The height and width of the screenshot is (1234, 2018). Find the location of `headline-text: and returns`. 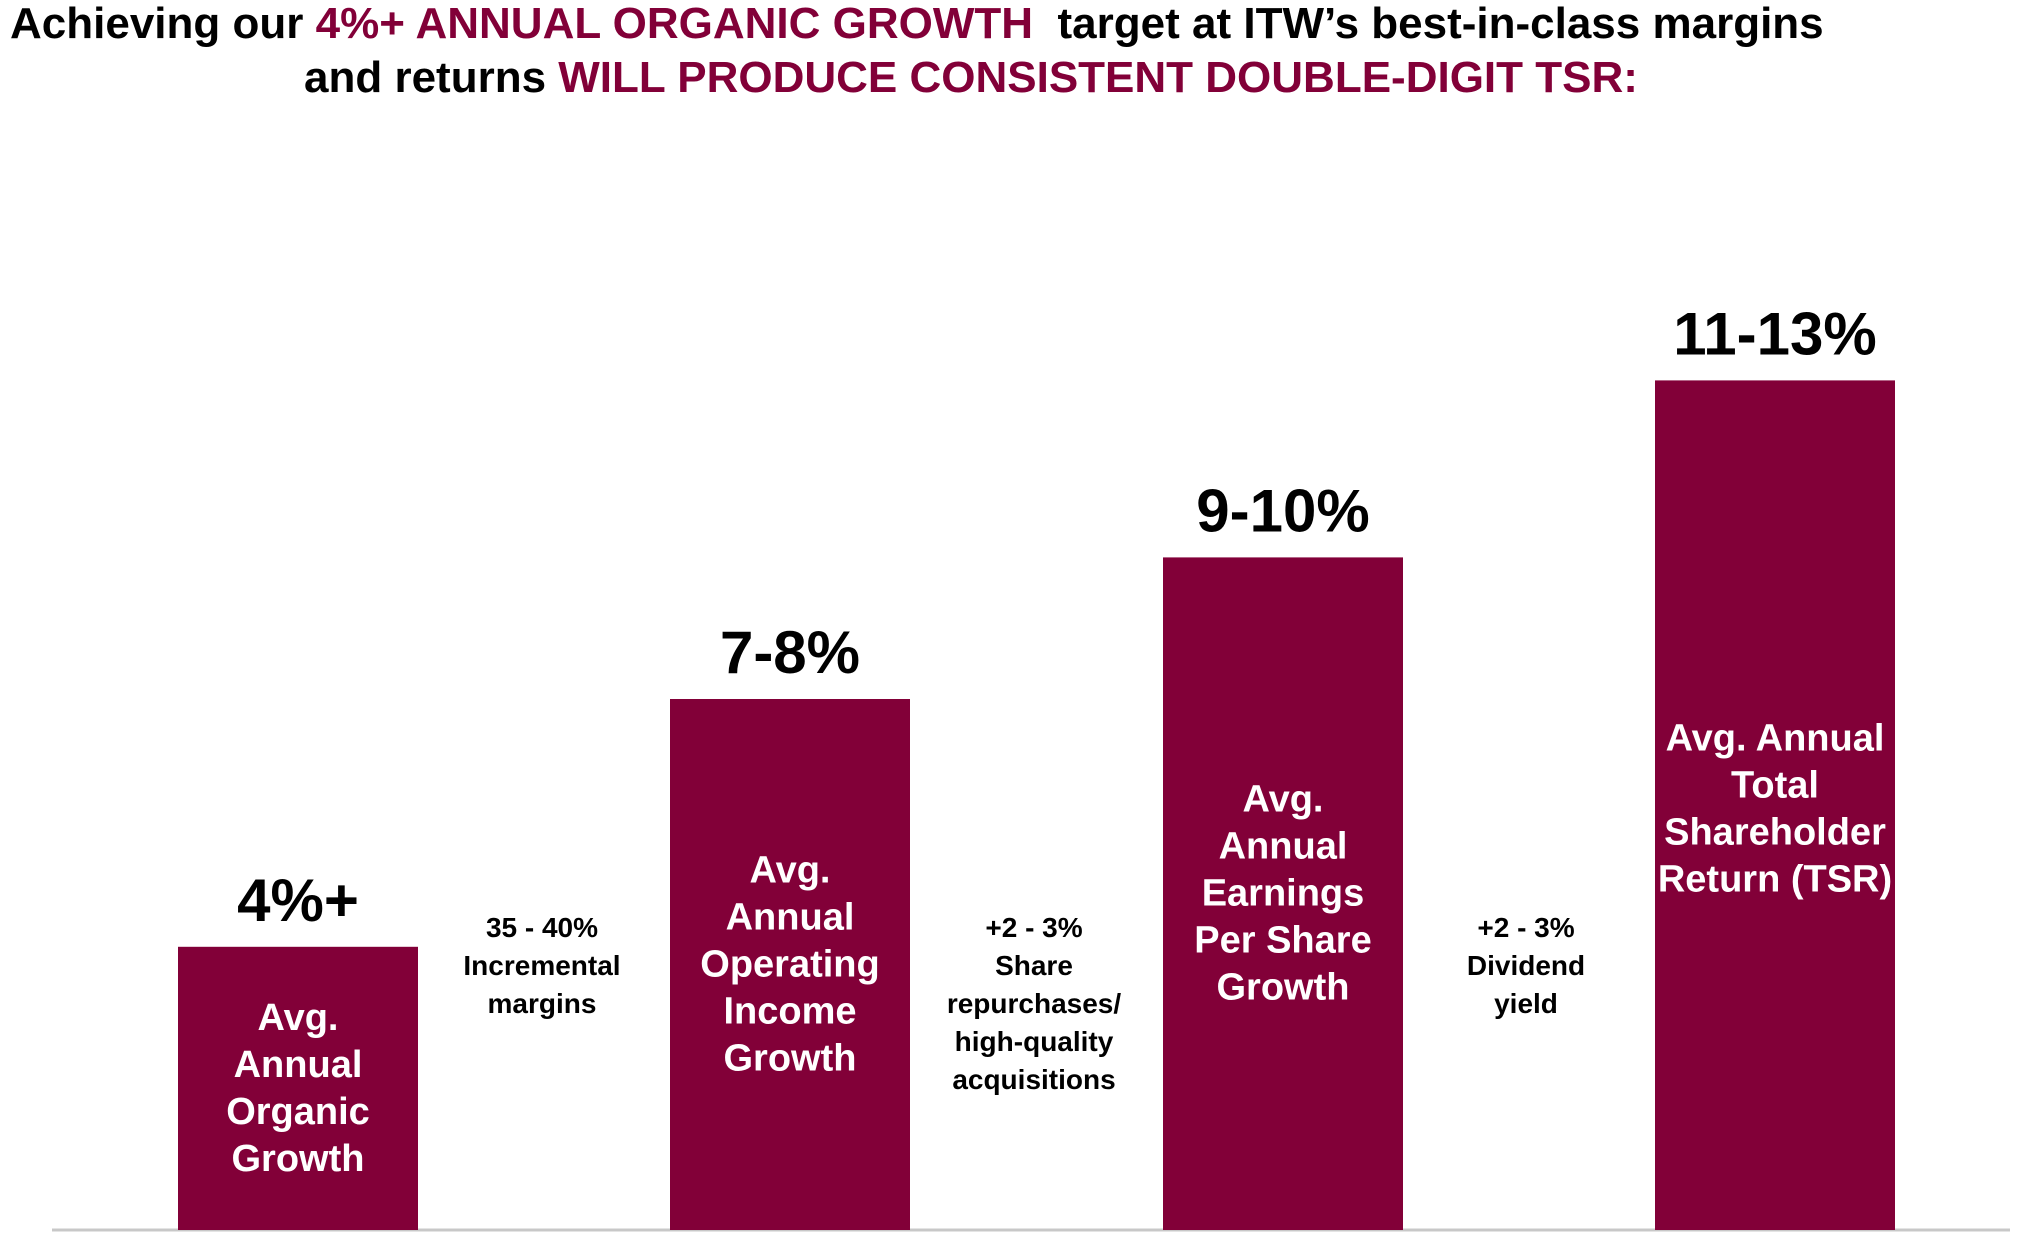

headline-text: and returns is located at coordinates (431, 77).